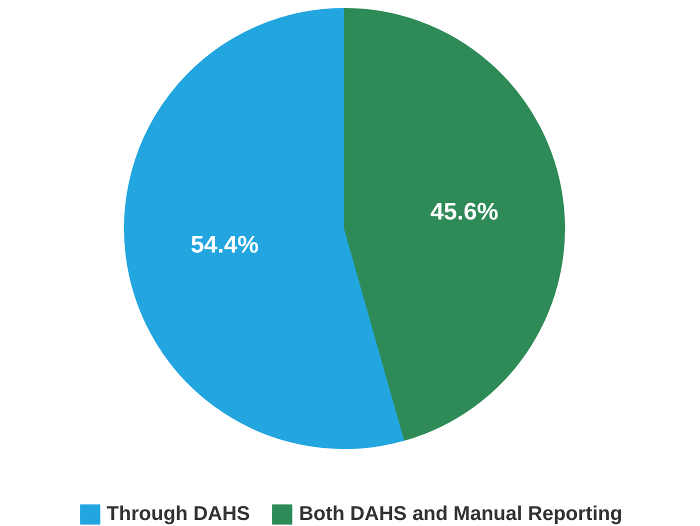 The width and height of the screenshot is (700, 526). Describe the element at coordinates (178, 514) in the screenshot. I see `legend-label: Through DAHS` at that location.